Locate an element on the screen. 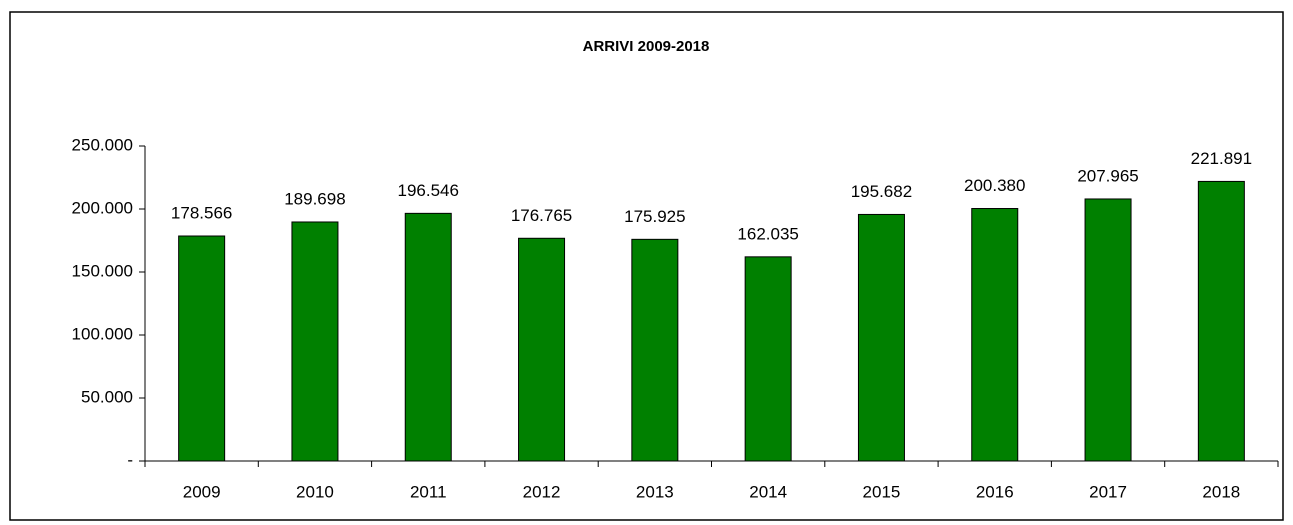 The height and width of the screenshot is (525, 1293). x-tick-label: 2010 is located at coordinates (315, 491).